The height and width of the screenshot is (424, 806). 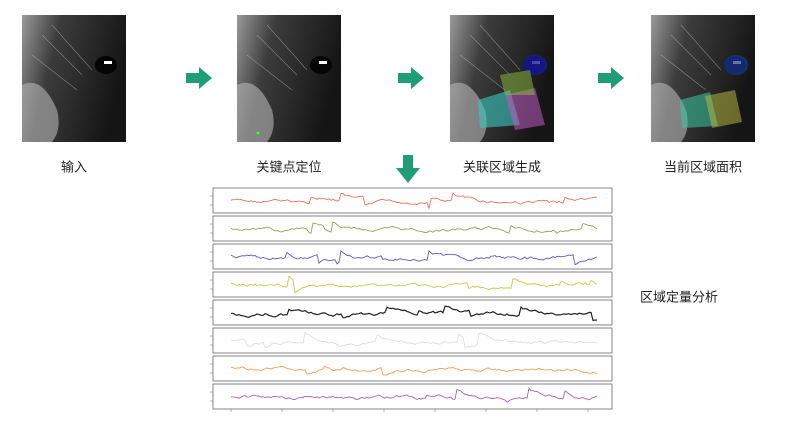 I want to click on step-regions: 关联区域生成, so click(x=502, y=95).